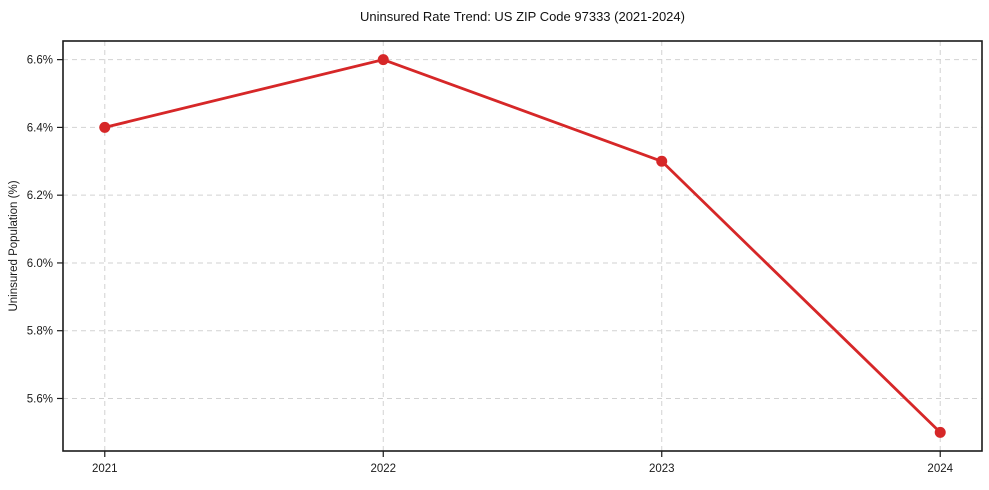 The width and height of the screenshot is (989, 490). What do you see at coordinates (40, 399) in the screenshot?
I see `y-tick-label: 5.6%` at bounding box center [40, 399].